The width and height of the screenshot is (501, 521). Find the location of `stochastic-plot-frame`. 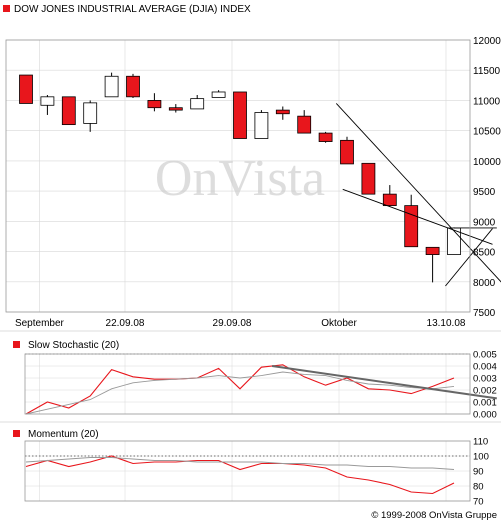

stochastic-plot-frame is located at coordinates (247, 384).